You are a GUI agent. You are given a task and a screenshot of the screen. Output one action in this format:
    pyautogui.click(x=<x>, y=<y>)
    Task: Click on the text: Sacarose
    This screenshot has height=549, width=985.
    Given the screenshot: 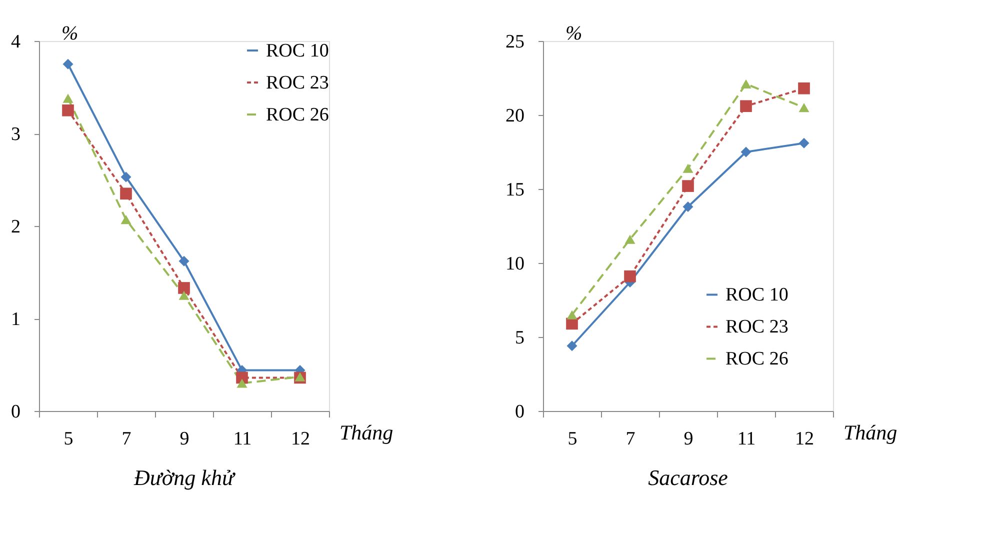 What is the action you would take?
    pyautogui.click(x=688, y=477)
    